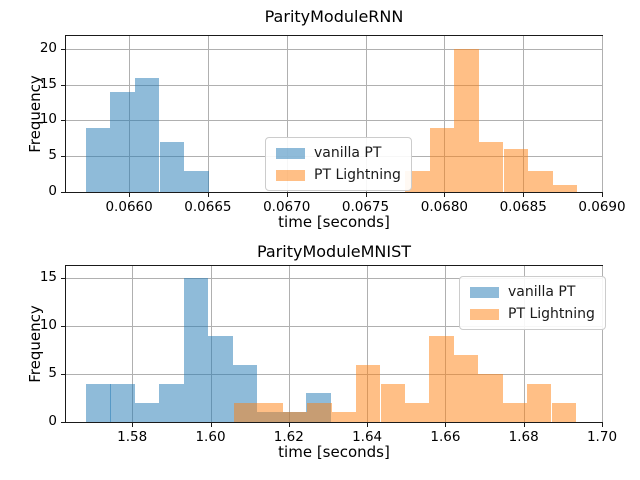 This screenshot has height=480, width=640. I want to click on x-tick-label: 0.0680, so click(444, 207).